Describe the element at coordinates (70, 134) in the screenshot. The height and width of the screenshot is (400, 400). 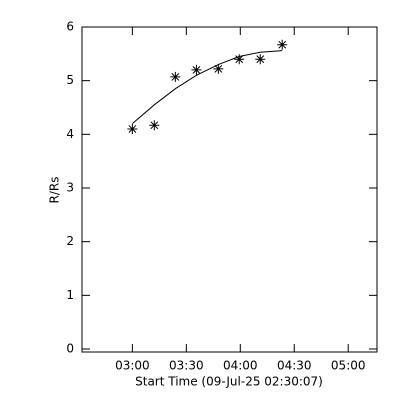
I see `y-tick-label: 4` at that location.